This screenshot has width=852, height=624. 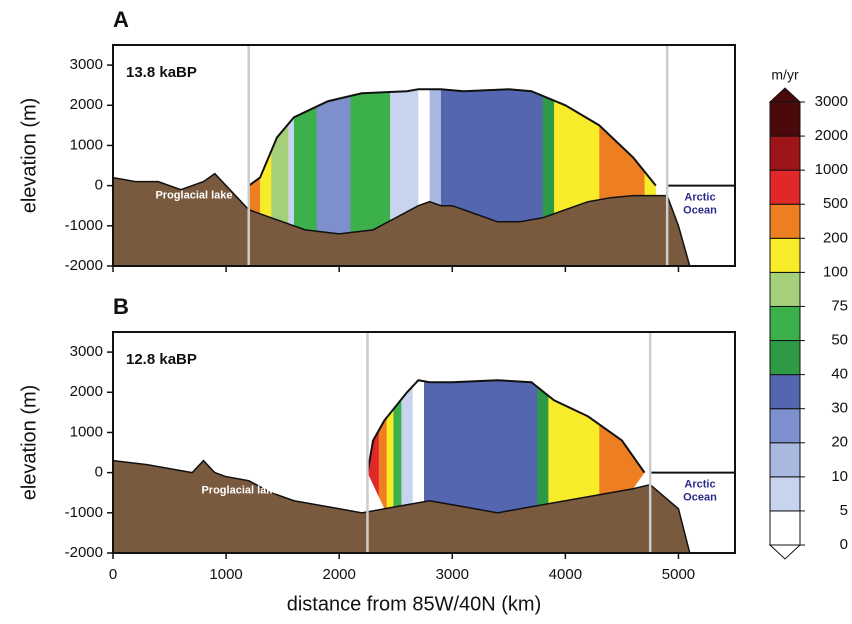 What do you see at coordinates (121, 306) in the screenshot?
I see `panel-letter: B` at bounding box center [121, 306].